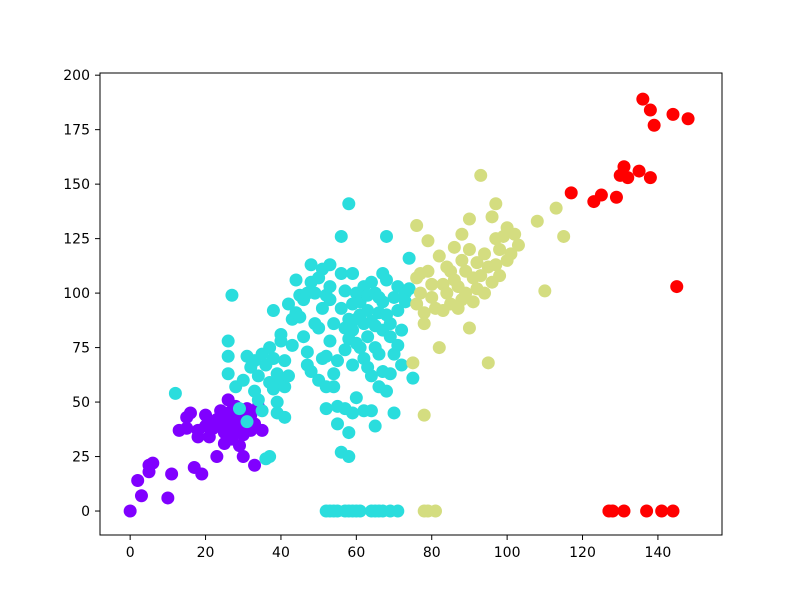  I want to click on y-axis: 0 25 50 75 100 125 150 175 200, so click(81, 294).